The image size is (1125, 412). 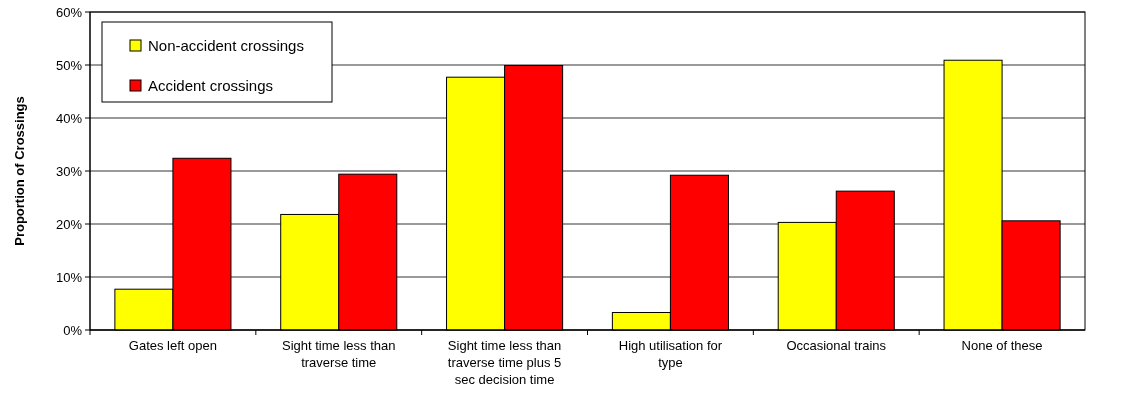 I want to click on y-tick-label: 20%, so click(x=69, y=224).